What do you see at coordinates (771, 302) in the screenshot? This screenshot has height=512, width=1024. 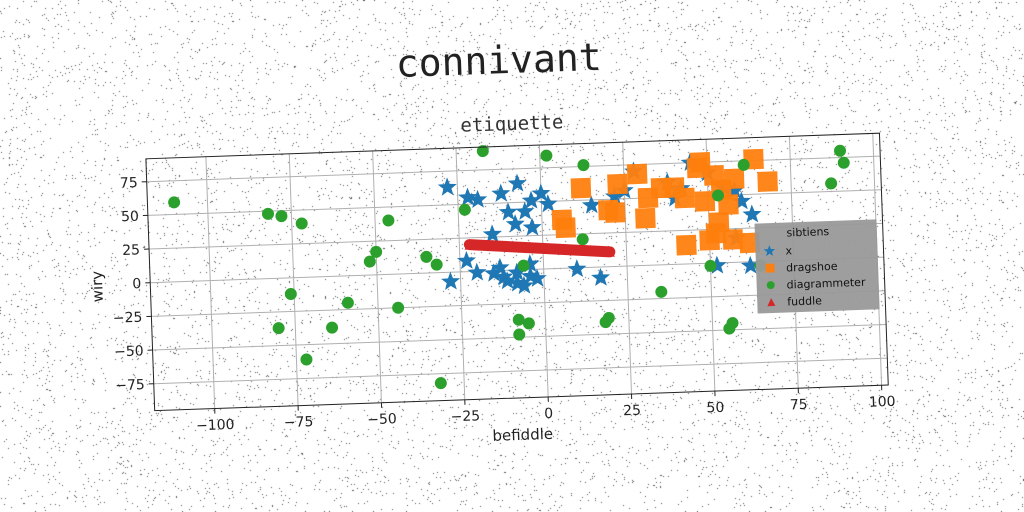 I see `legend-marker-fuddle` at bounding box center [771, 302].